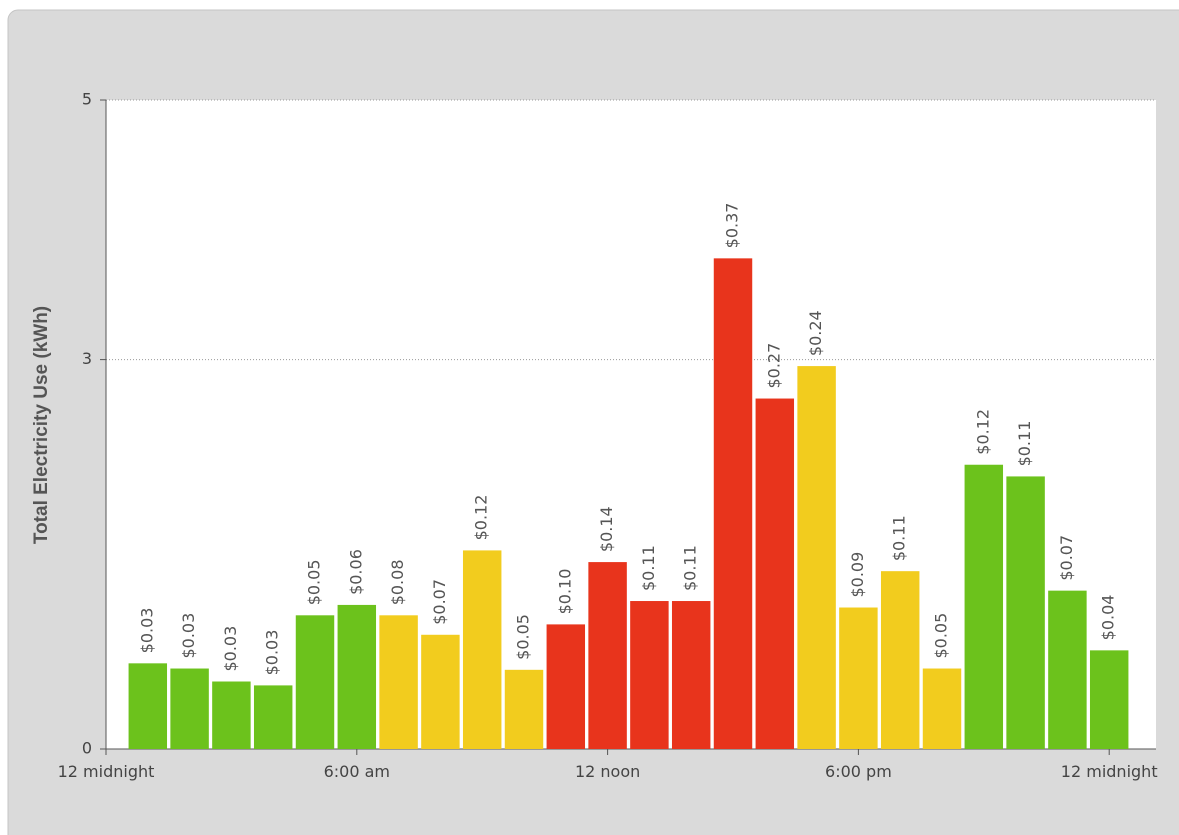  I want to click on y-tick-label: 3, so click(87, 358).